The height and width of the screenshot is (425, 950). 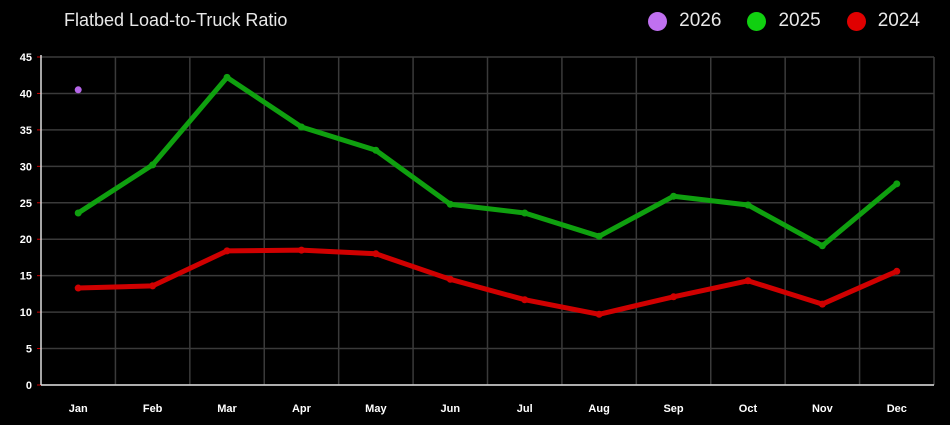 What do you see at coordinates (26, 240) in the screenshot?
I see `y-tick-label: 20` at bounding box center [26, 240].